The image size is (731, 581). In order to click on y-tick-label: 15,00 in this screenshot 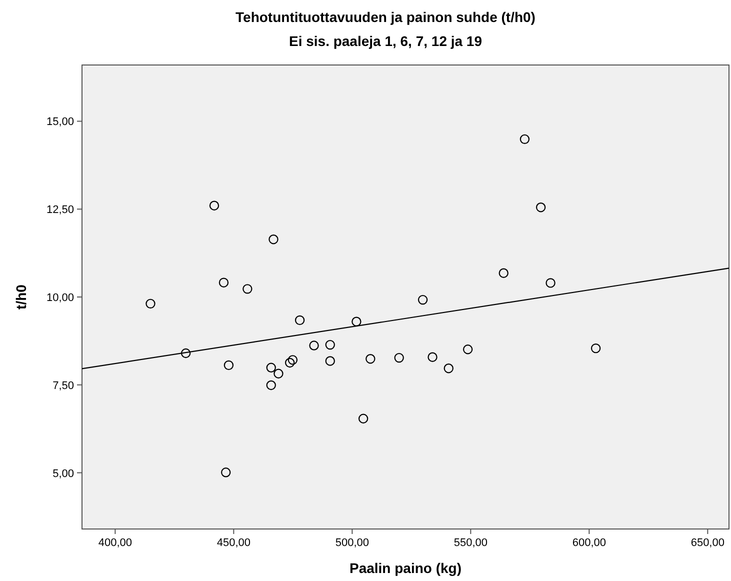, I will do `click(60, 122)`.